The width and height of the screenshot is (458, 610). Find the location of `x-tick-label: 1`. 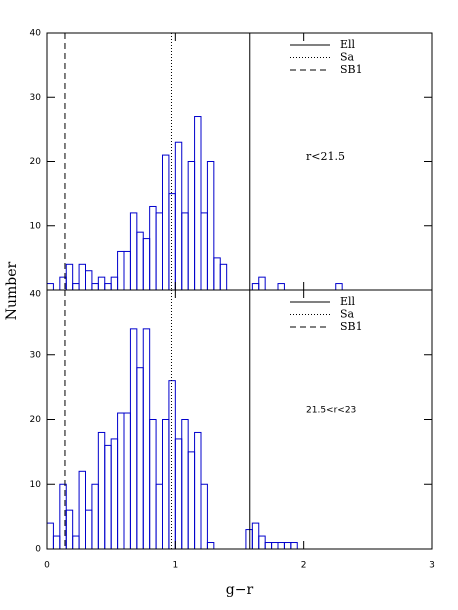

x-tick-label: 1 is located at coordinates (175, 566).